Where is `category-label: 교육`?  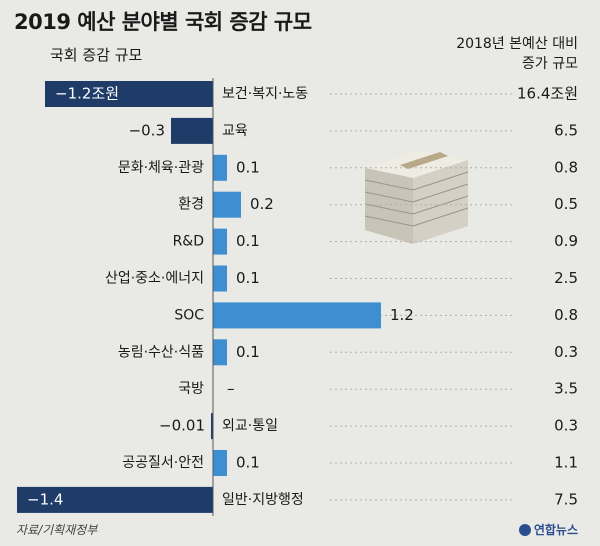
category-label: 교육 is located at coordinates (235, 131).